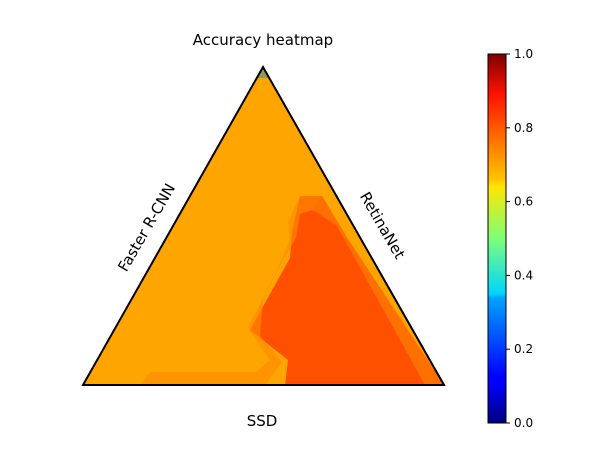 The height and width of the screenshot is (456, 603). What do you see at coordinates (378, 290) in the screenshot?
I see `heat-edge-band` at bounding box center [378, 290].